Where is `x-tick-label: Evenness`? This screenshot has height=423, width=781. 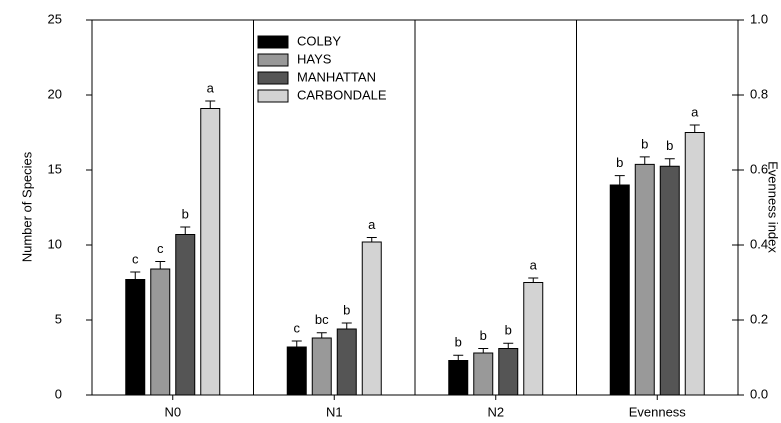 x-tick-label: Evenness is located at coordinates (658, 411).